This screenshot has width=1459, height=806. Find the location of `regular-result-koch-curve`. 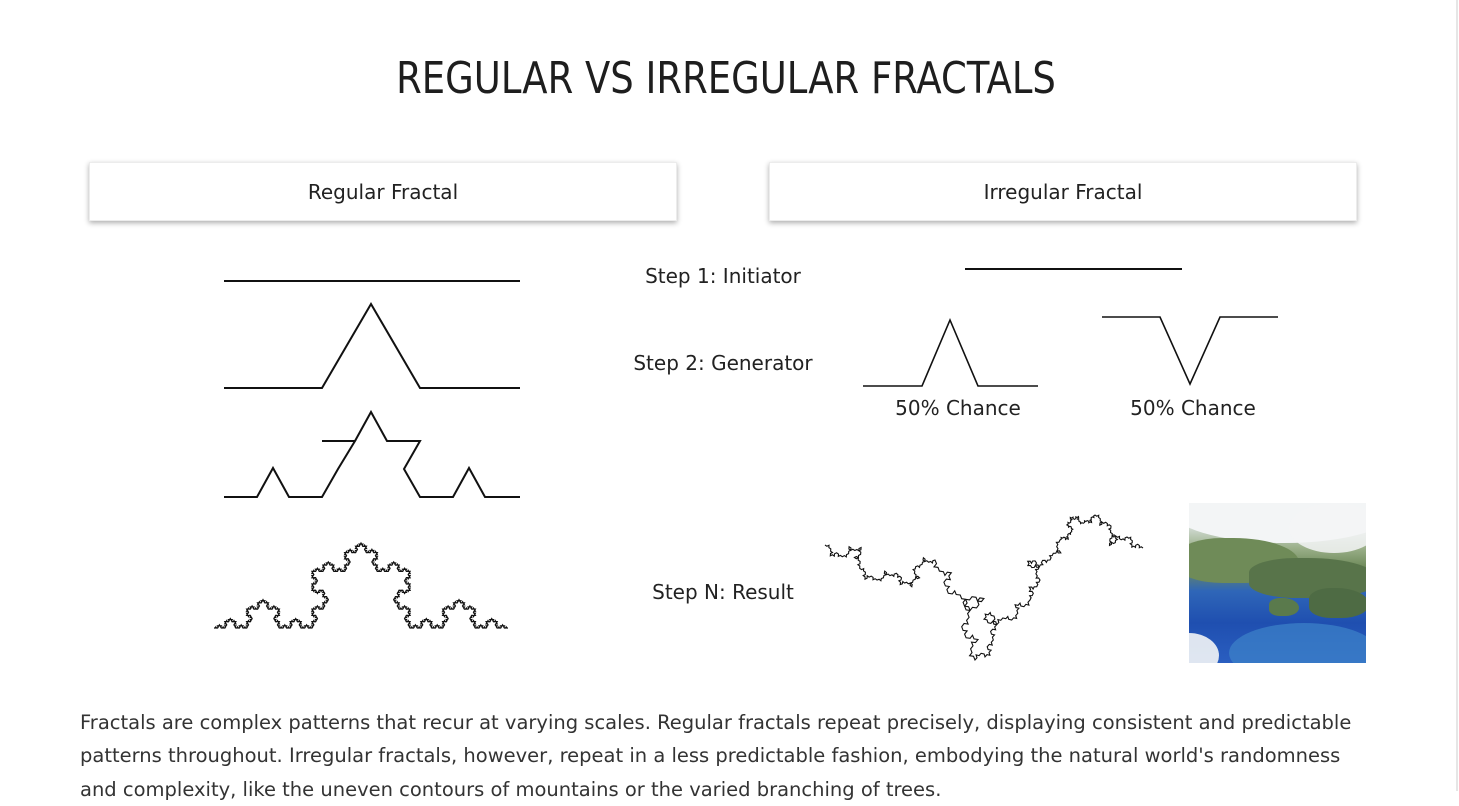

regular-result-koch-curve is located at coordinates (361, 585).